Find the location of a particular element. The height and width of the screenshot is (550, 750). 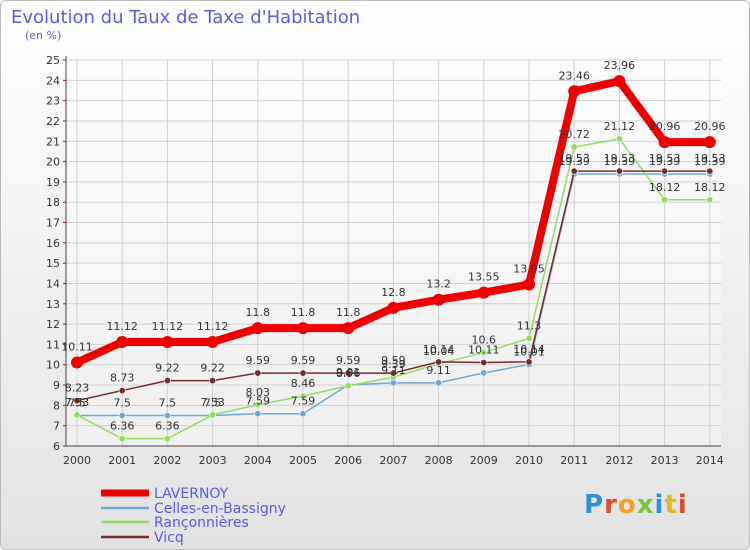

data-label: 23.46 is located at coordinates (574, 75).